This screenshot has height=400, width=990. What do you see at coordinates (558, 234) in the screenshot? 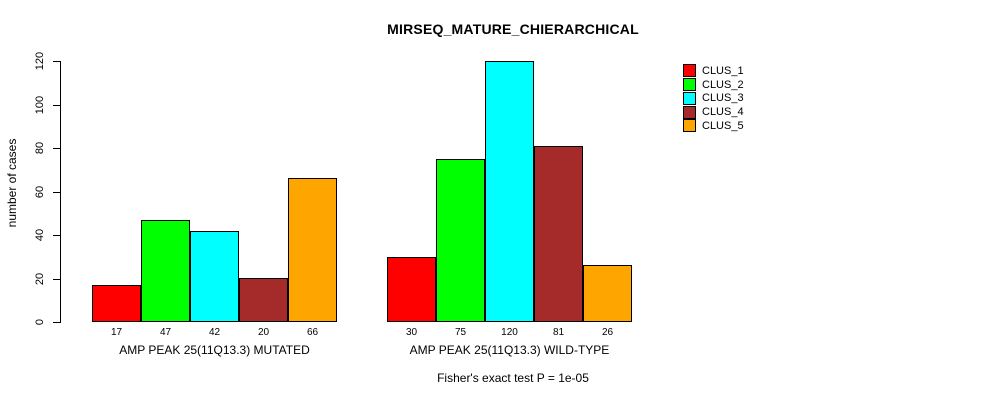
I see `bar-clus_4-group2` at bounding box center [558, 234].